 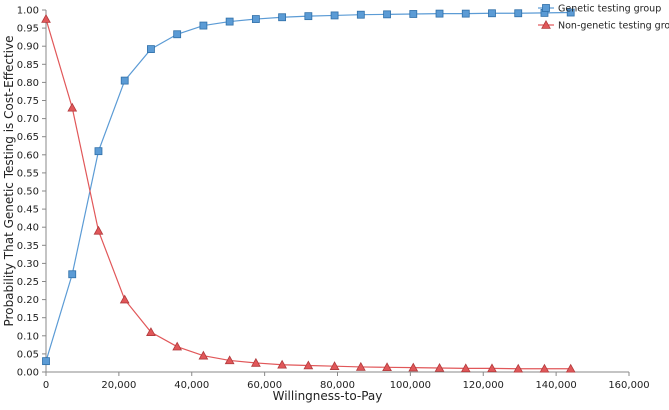 What do you see at coordinates (28, 318) in the screenshot?
I see `y-tick-label: 0.15` at bounding box center [28, 318].